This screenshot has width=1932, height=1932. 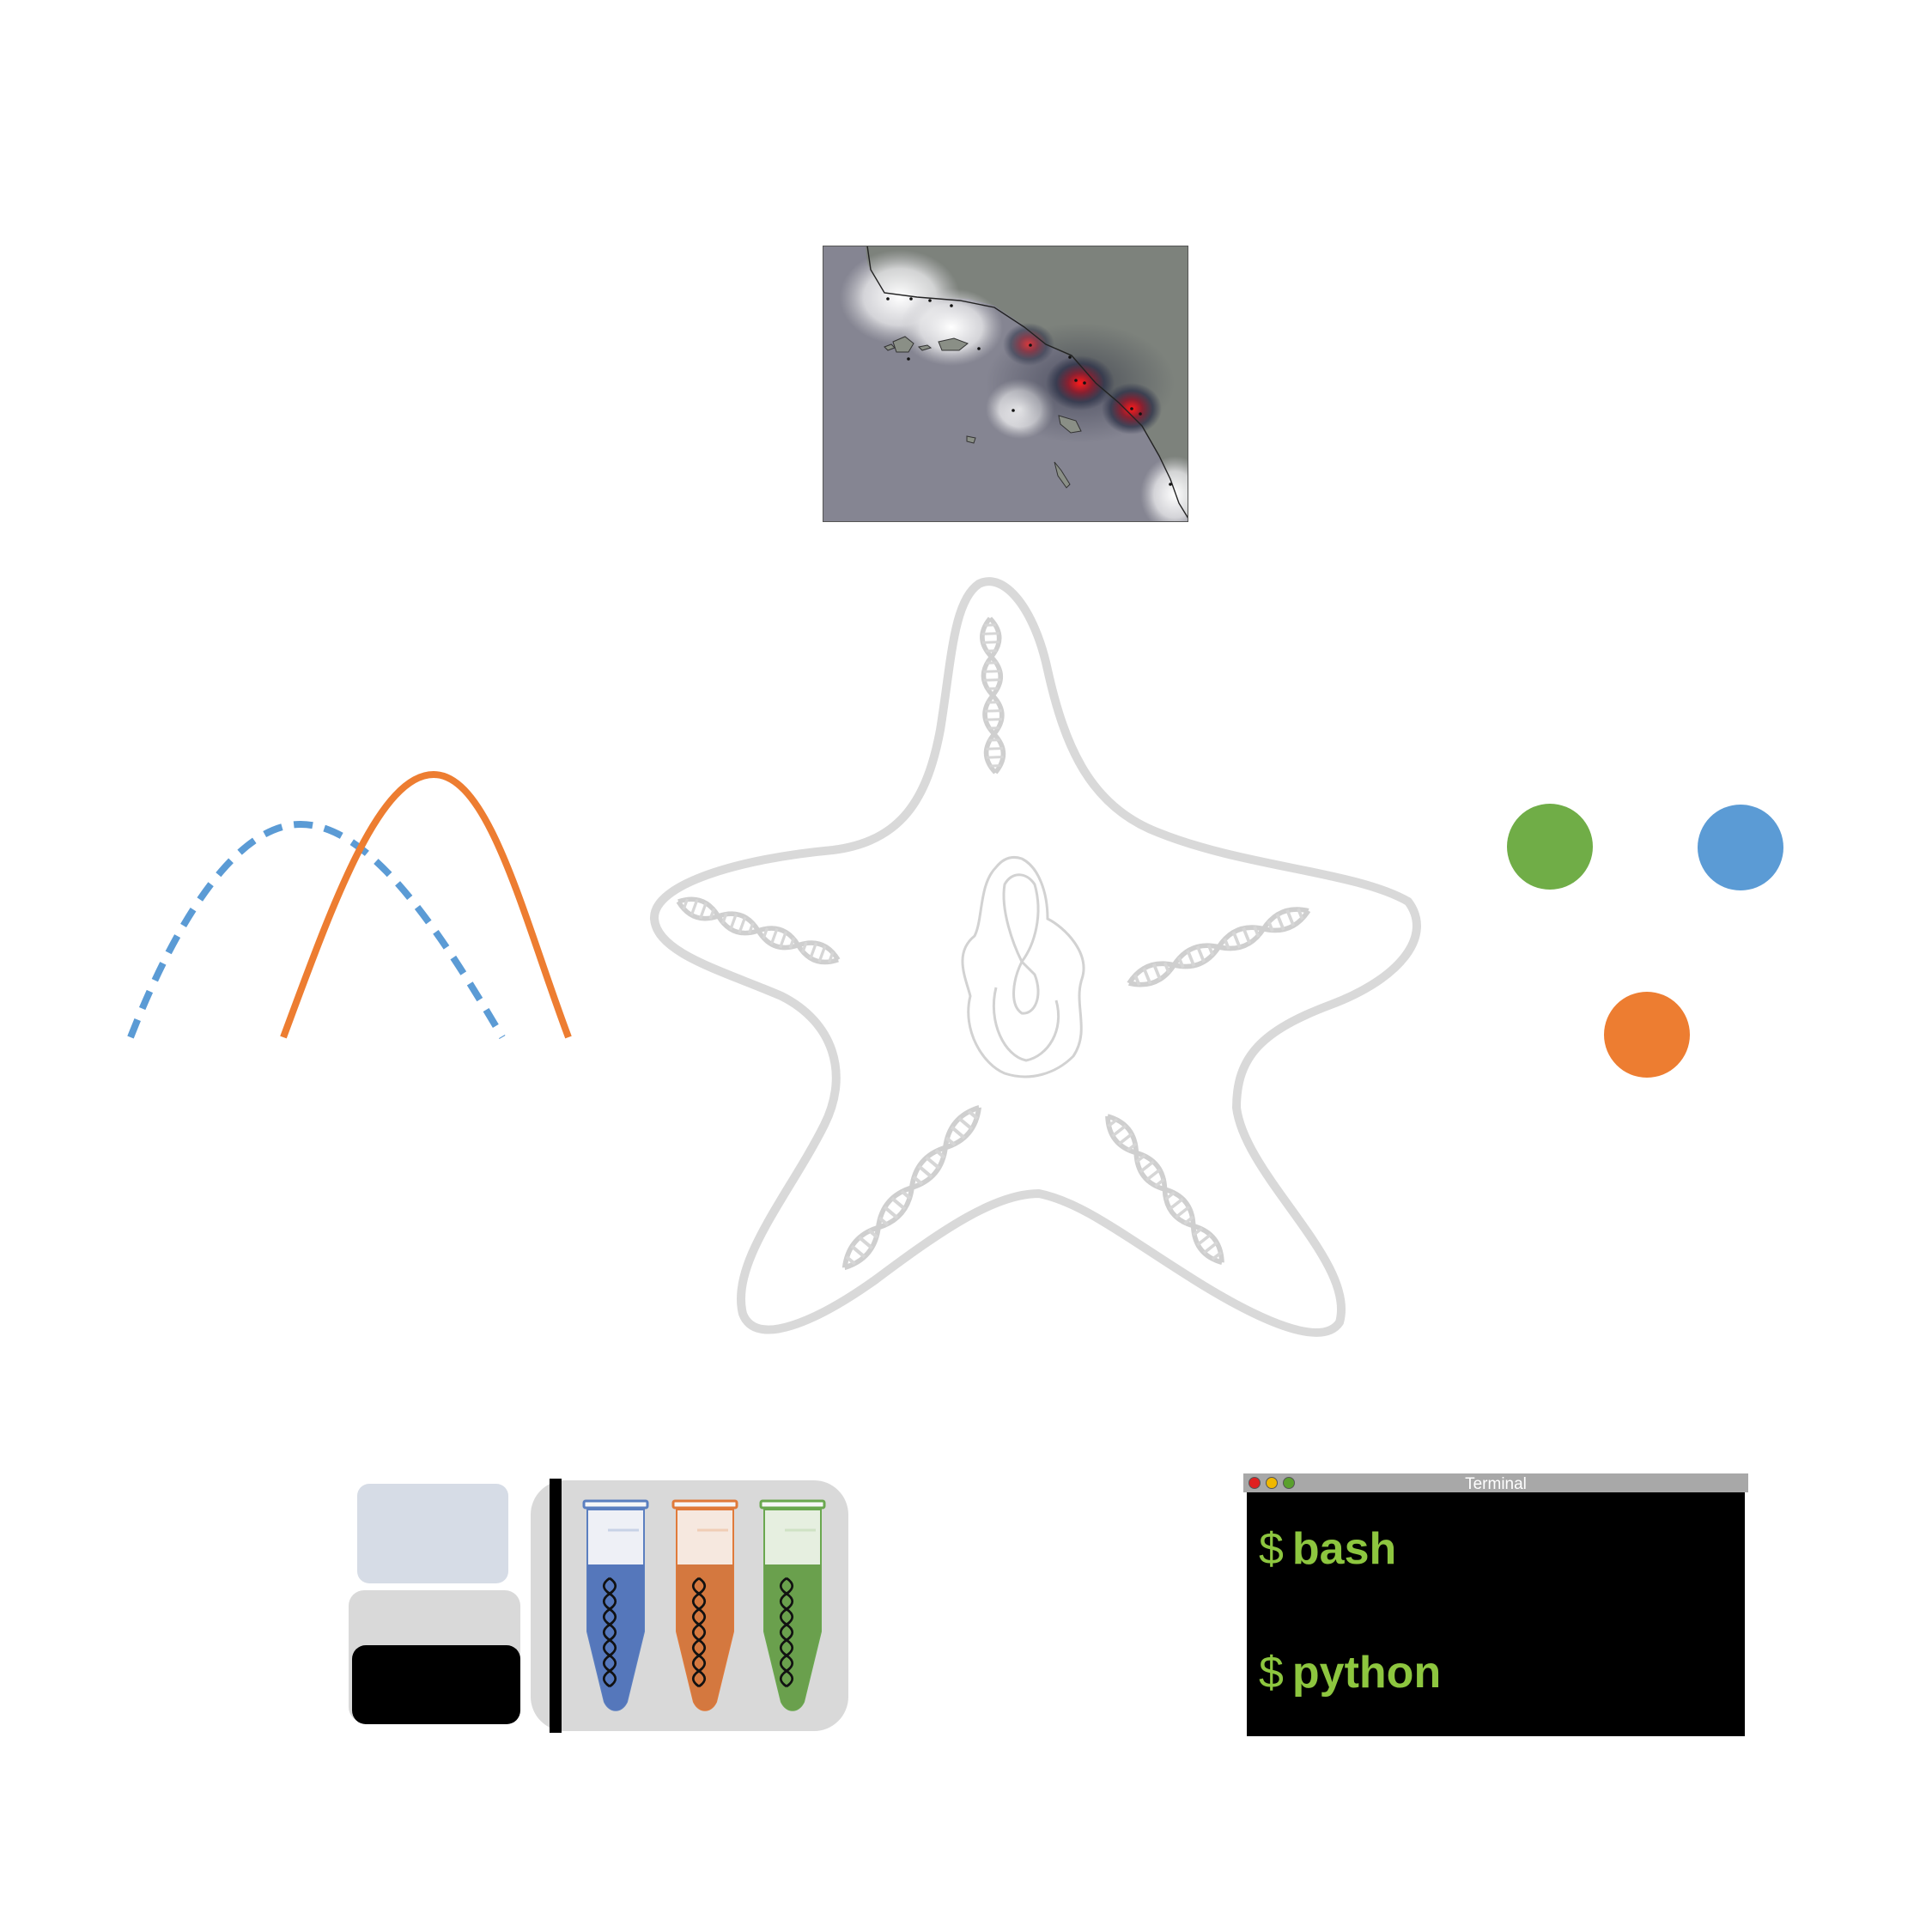 I want to click on coastline-heatmap-icon, so click(x=1006, y=384).